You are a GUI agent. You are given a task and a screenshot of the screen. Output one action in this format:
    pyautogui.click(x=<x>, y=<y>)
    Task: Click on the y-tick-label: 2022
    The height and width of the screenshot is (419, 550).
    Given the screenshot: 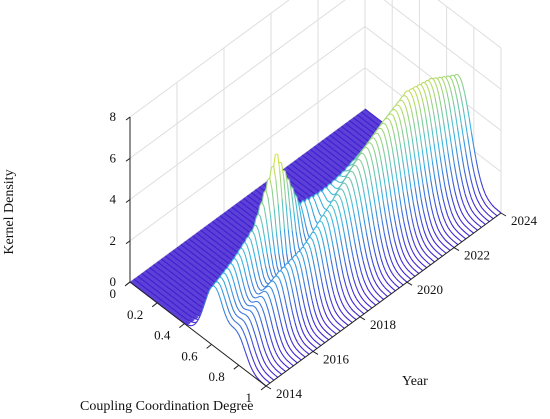 What is the action you would take?
    pyautogui.click(x=477, y=255)
    